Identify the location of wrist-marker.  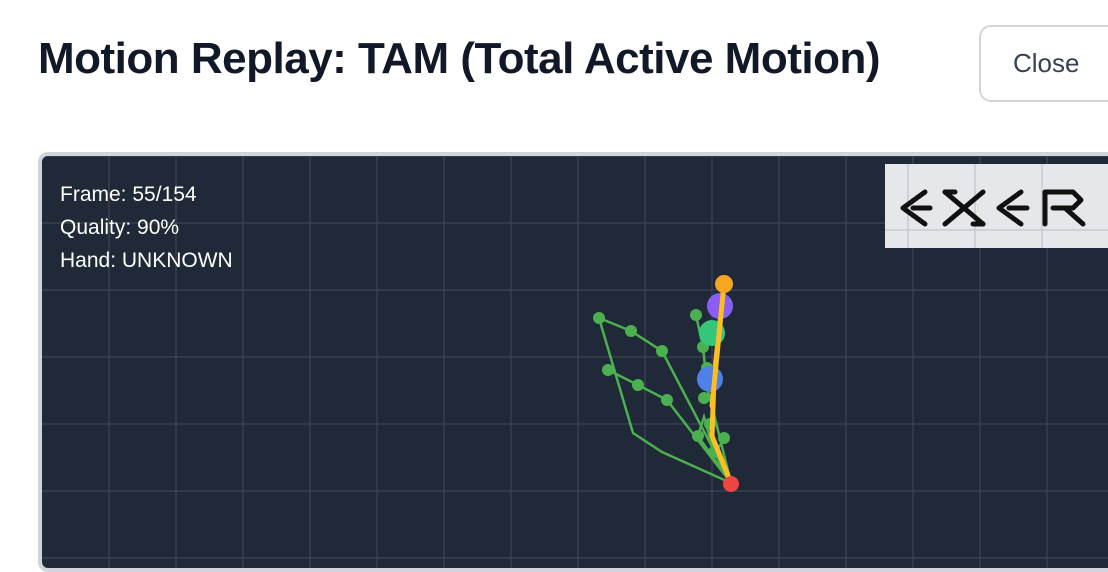
(731, 484).